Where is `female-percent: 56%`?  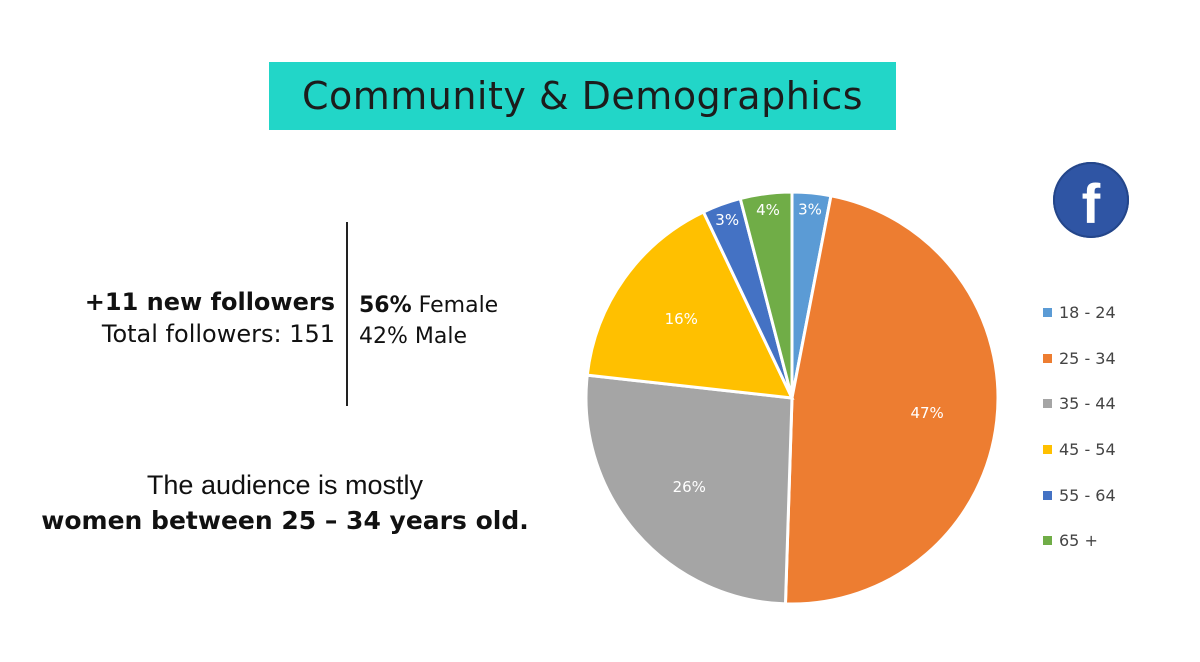
female-percent: 56% is located at coordinates (385, 305).